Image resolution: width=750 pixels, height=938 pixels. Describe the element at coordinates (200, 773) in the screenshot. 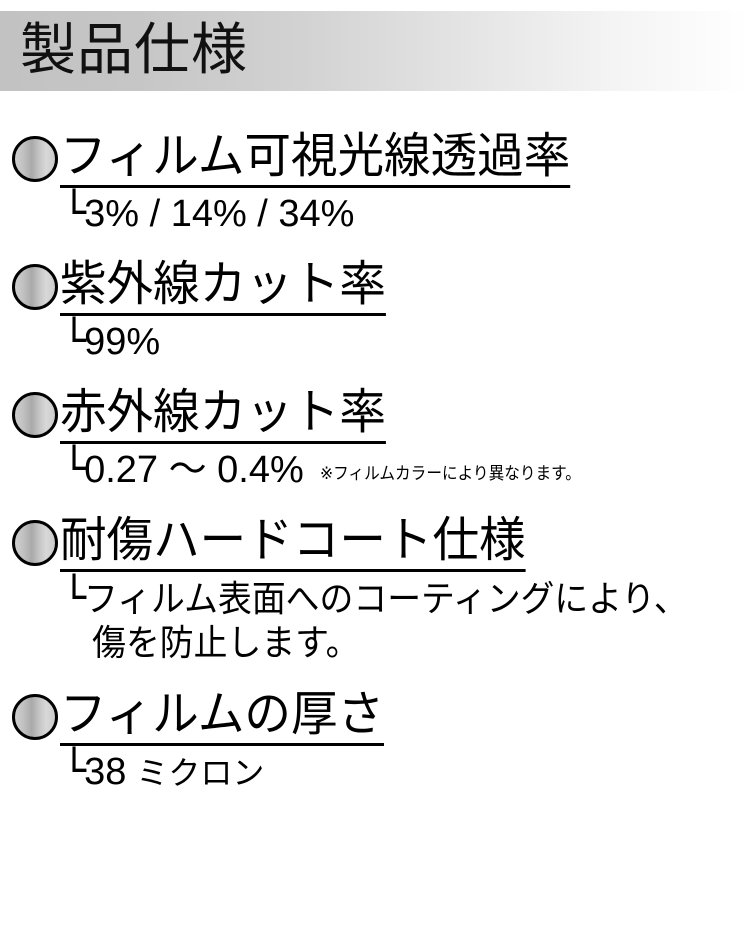

I see `spec-value-unit: ミクロン` at that location.